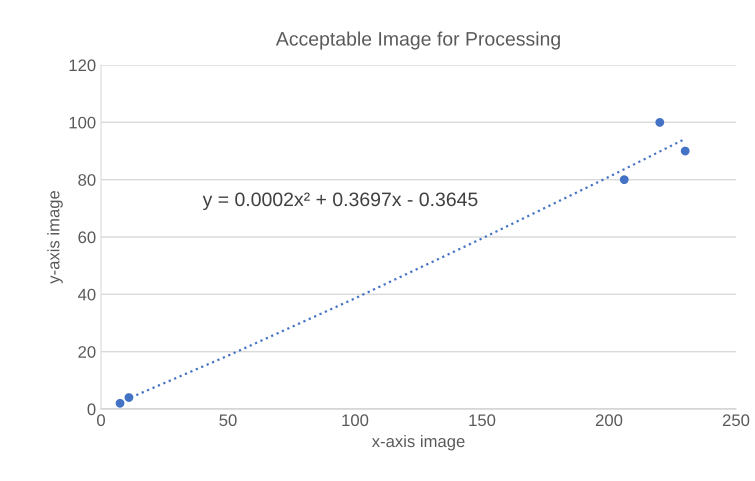 Image resolution: width=755 pixels, height=481 pixels. What do you see at coordinates (87, 180) in the screenshot?
I see `y-tick-label: 80` at bounding box center [87, 180].